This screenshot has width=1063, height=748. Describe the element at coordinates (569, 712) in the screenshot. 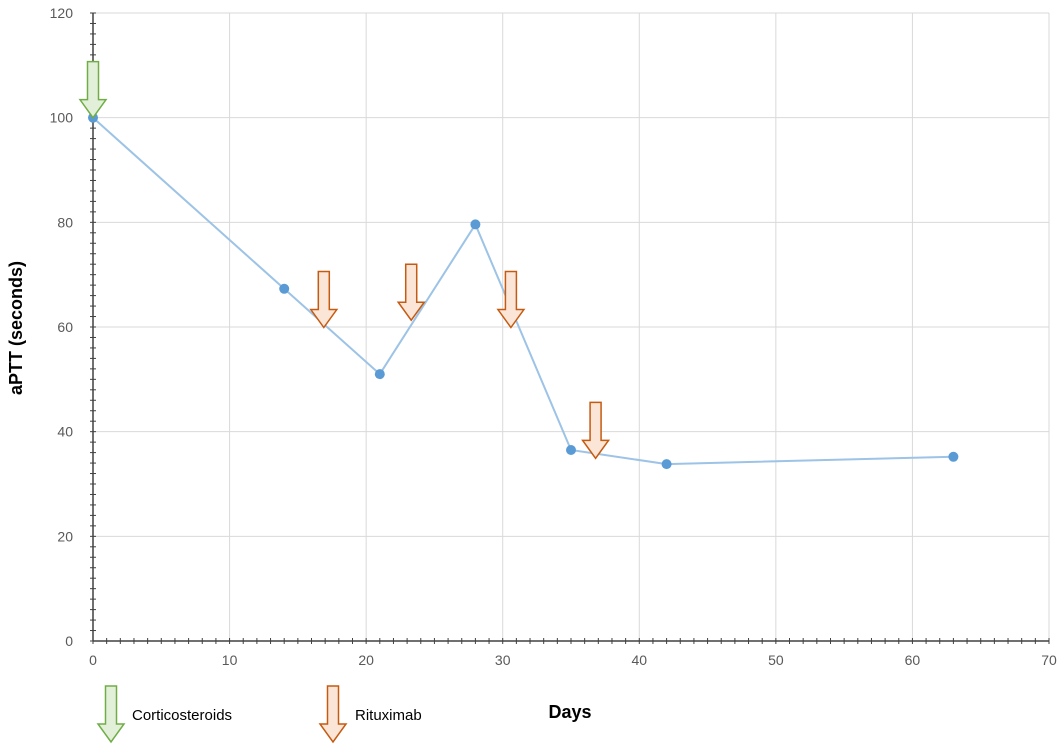

I see `x-axis-title: Days` at that location.